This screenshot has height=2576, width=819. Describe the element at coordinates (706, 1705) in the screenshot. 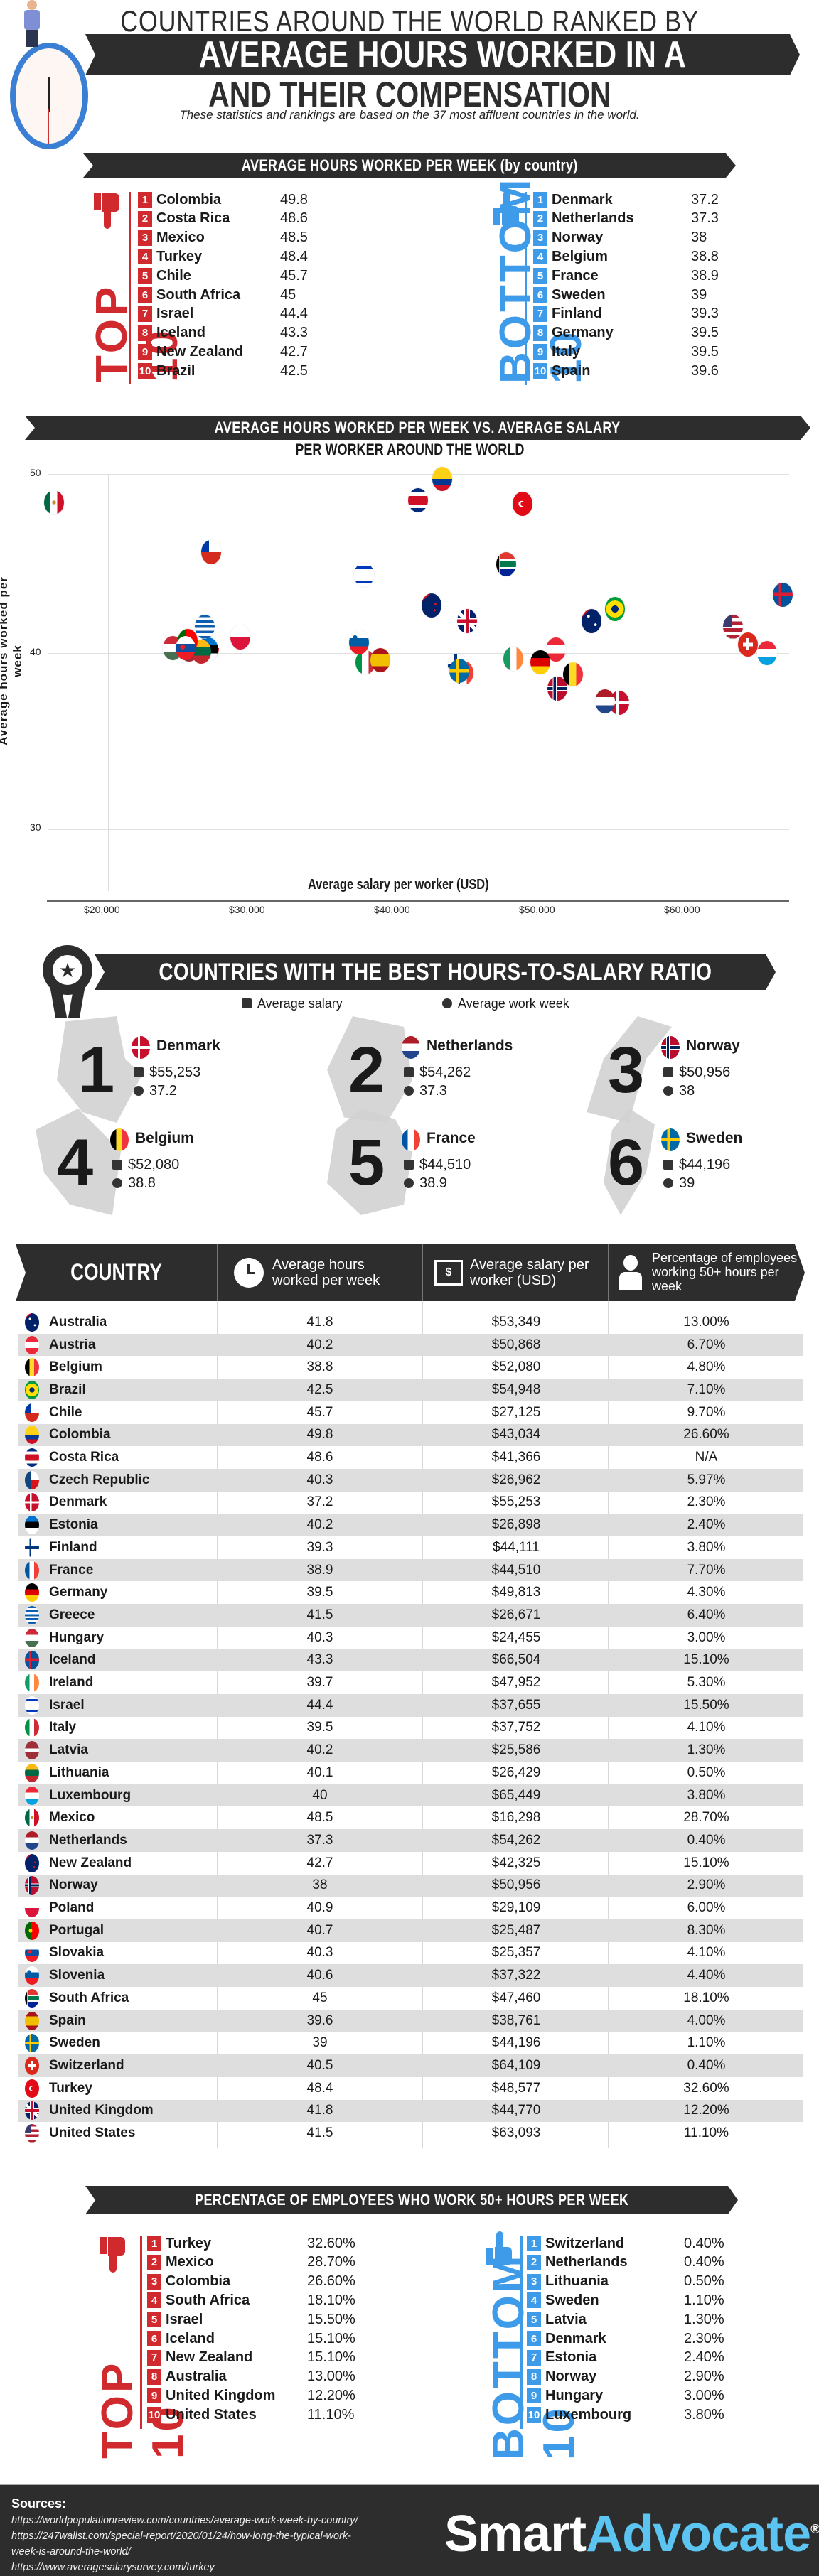

I see `cell-percentage: 15.50%` at that location.